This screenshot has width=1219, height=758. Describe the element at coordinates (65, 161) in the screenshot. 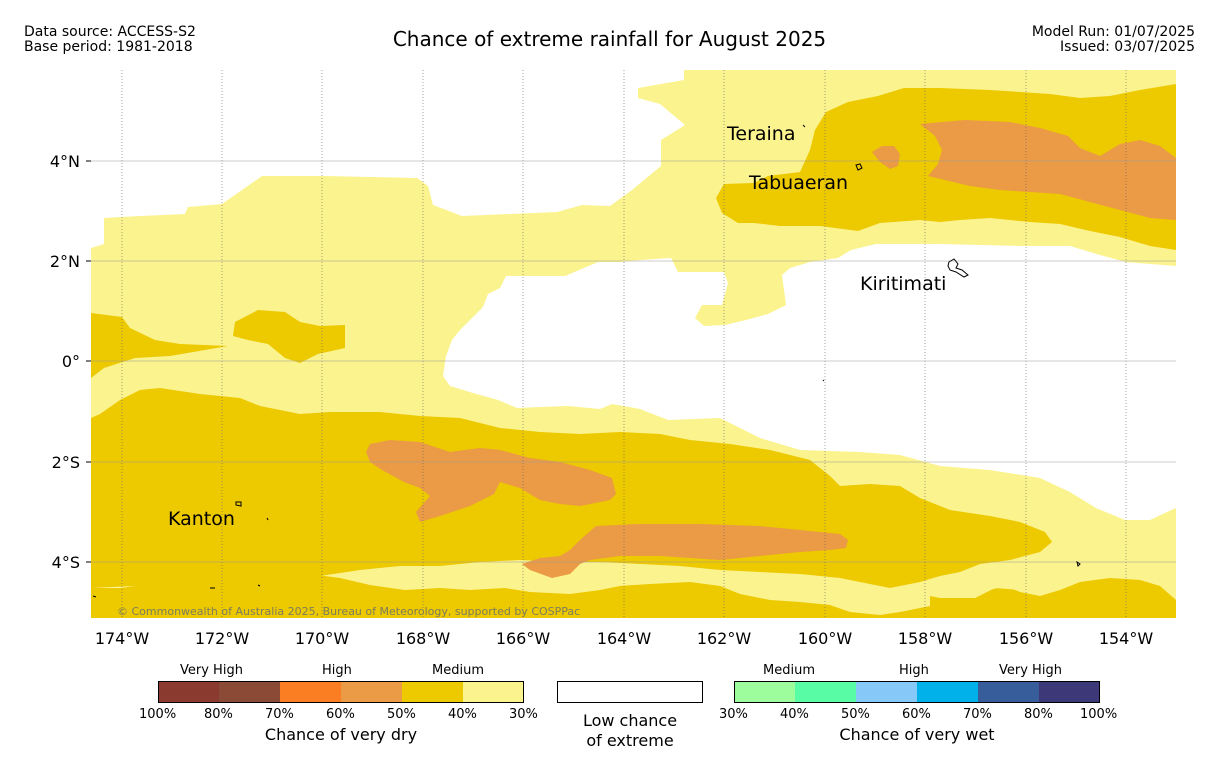

I see `lat-label-4n: 4°N` at that location.